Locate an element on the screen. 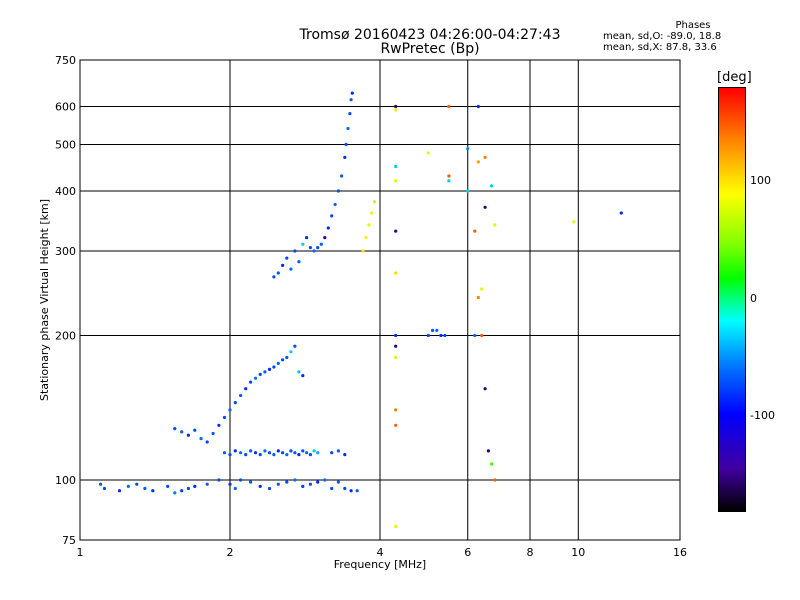  y-tick-label: 200 is located at coordinates (65, 336).